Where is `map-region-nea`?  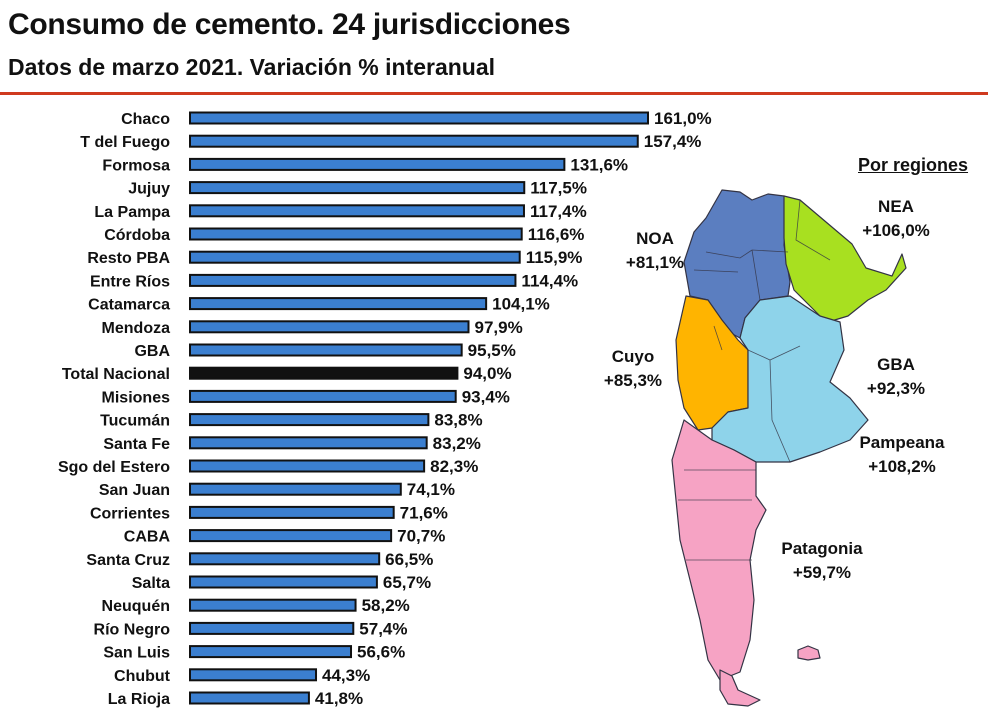 map-region-nea is located at coordinates (845, 259).